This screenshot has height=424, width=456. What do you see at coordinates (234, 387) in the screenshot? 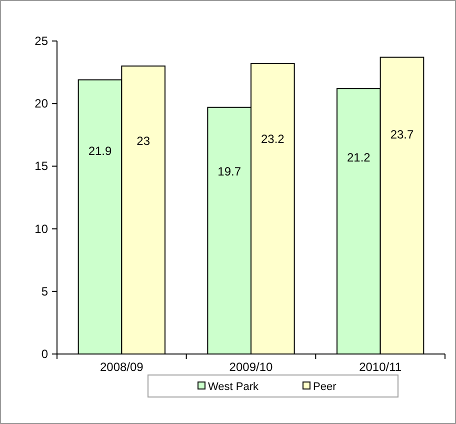
I see `legend-label: West Park` at bounding box center [234, 387].